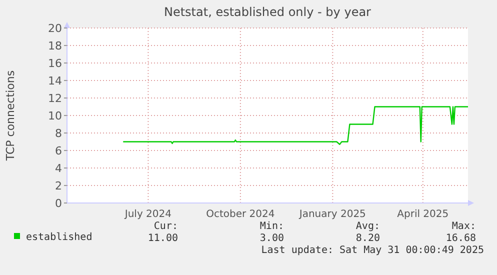  Describe the element at coordinates (423, 214) in the screenshot. I see `x-tick-label: April 2025` at that location.